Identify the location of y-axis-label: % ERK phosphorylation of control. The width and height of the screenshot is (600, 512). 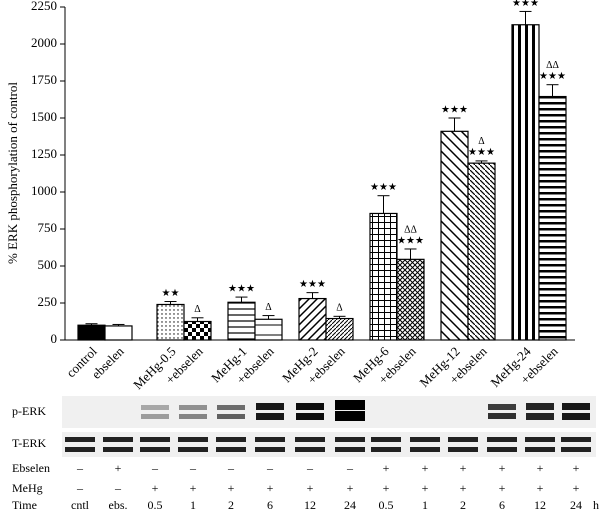
(12, 173).